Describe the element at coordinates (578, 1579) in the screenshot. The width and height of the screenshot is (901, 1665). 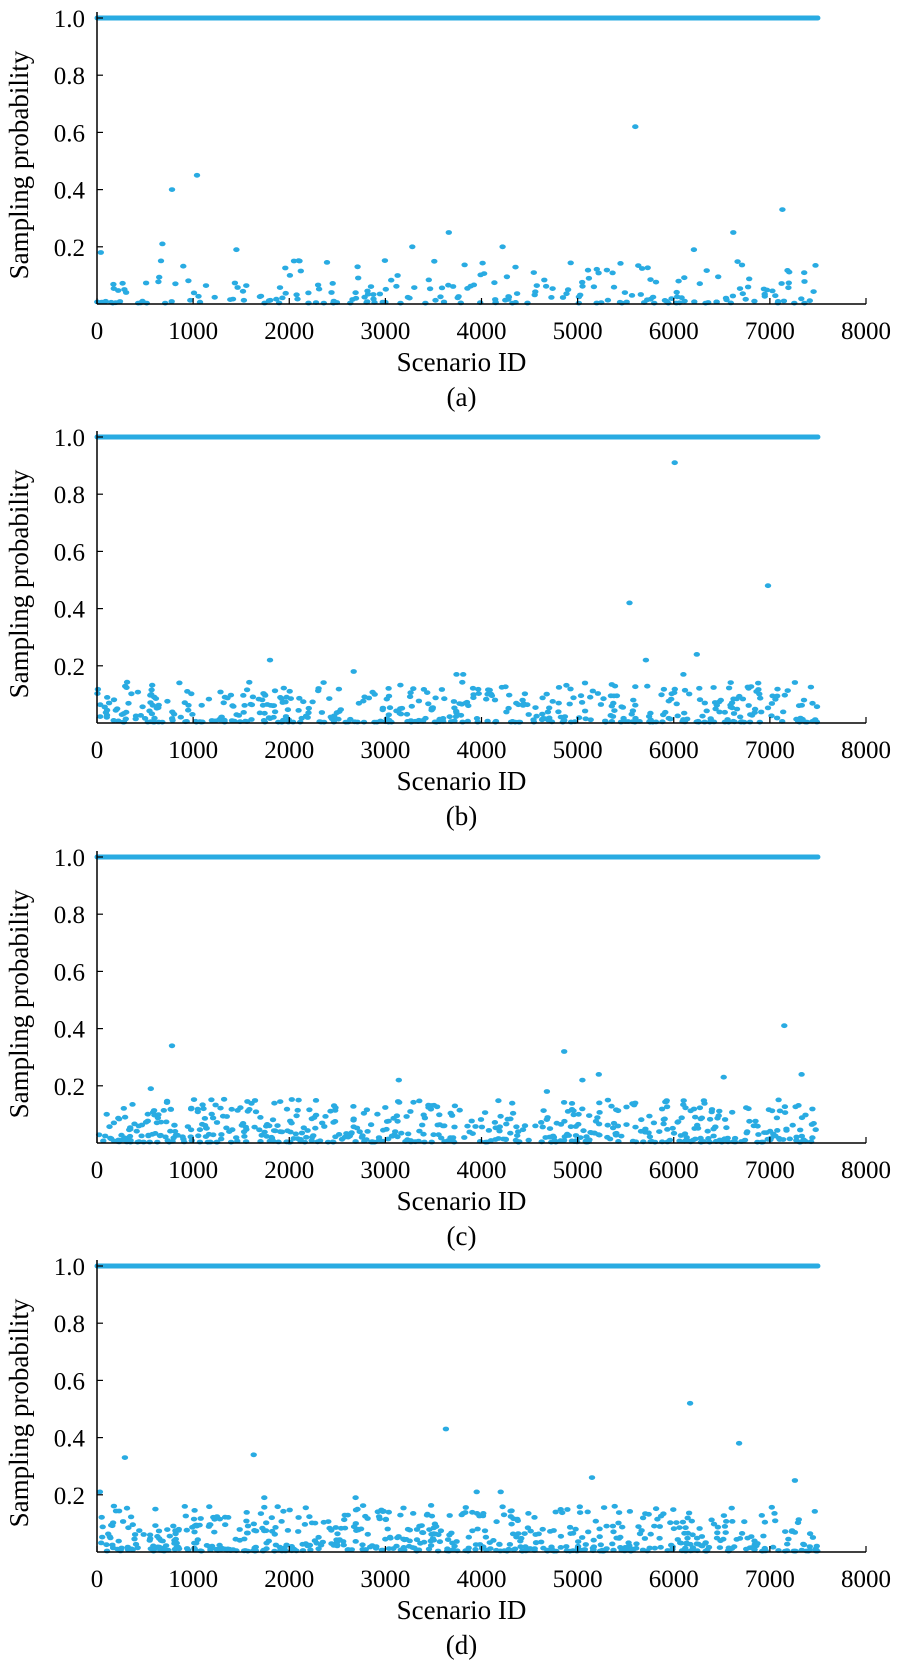
I see `x-tick-label: 5000` at that location.